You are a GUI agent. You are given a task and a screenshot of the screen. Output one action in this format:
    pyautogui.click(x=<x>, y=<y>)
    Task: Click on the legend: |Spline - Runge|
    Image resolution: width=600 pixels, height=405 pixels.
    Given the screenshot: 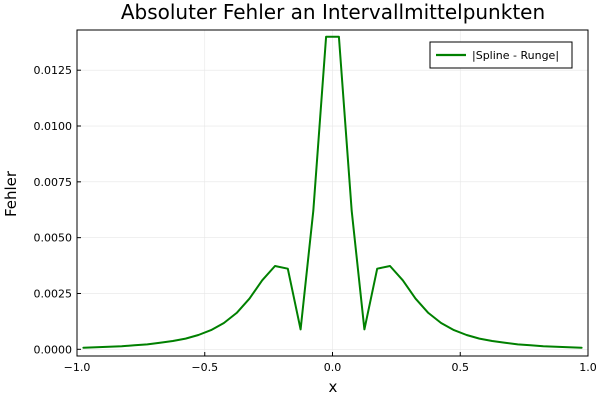 What is the action you would take?
    pyautogui.click(x=501, y=55)
    